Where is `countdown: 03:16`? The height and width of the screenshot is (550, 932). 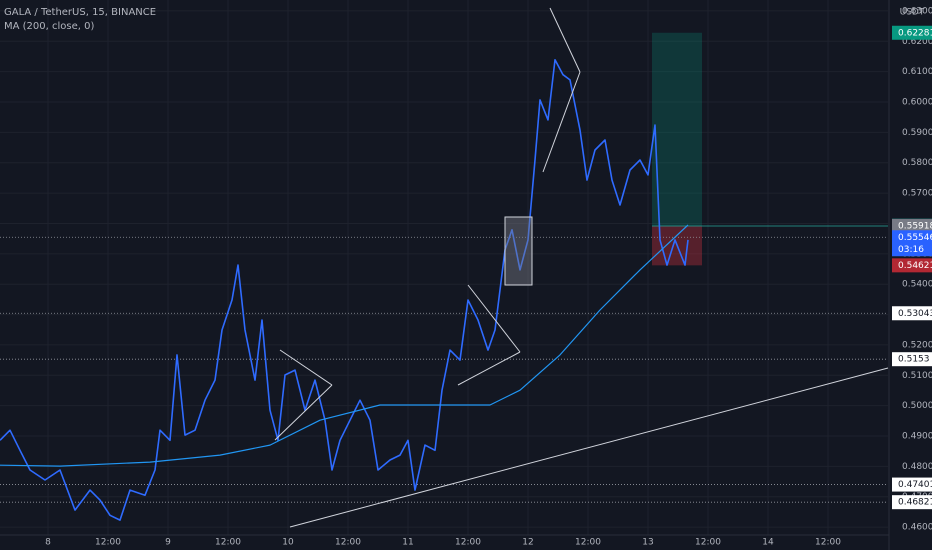 countdown: 03:16 is located at coordinates (911, 250).